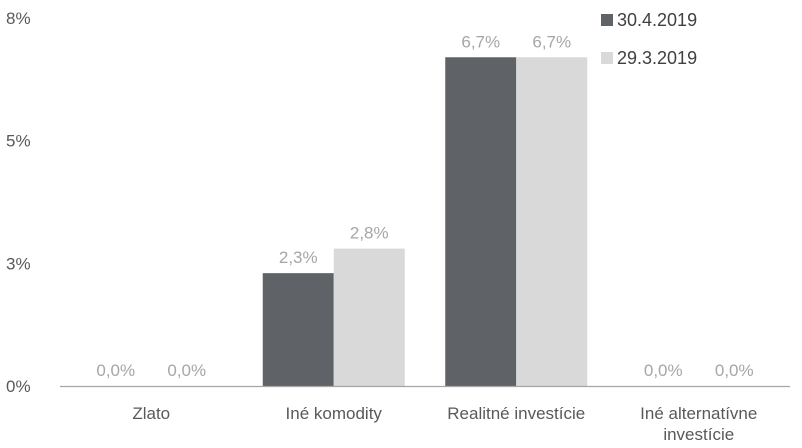 This screenshot has width=802, height=448. What do you see at coordinates (663, 370) in the screenshot?
I see `data-label-3-series-0: 0,0%` at bounding box center [663, 370].